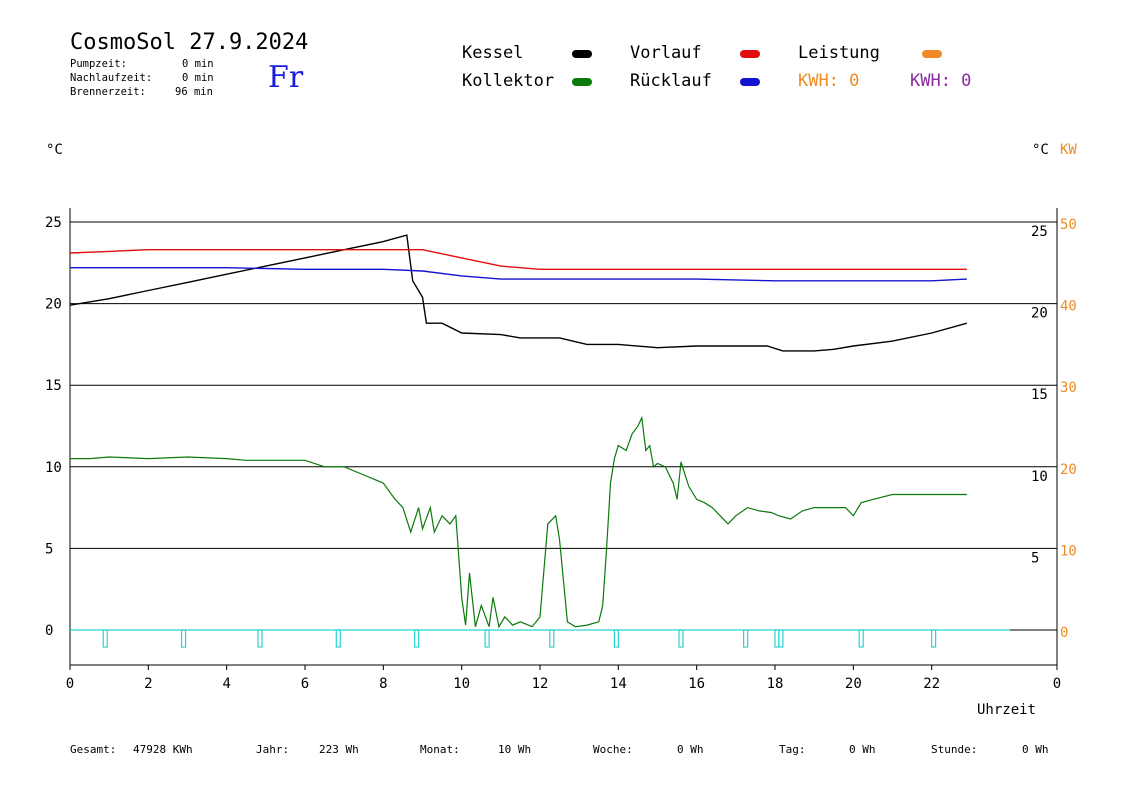 The height and width of the screenshot is (812, 1148). What do you see at coordinates (1064, 633) in the screenshot?
I see `y-tick-kw: 0` at bounding box center [1064, 633].